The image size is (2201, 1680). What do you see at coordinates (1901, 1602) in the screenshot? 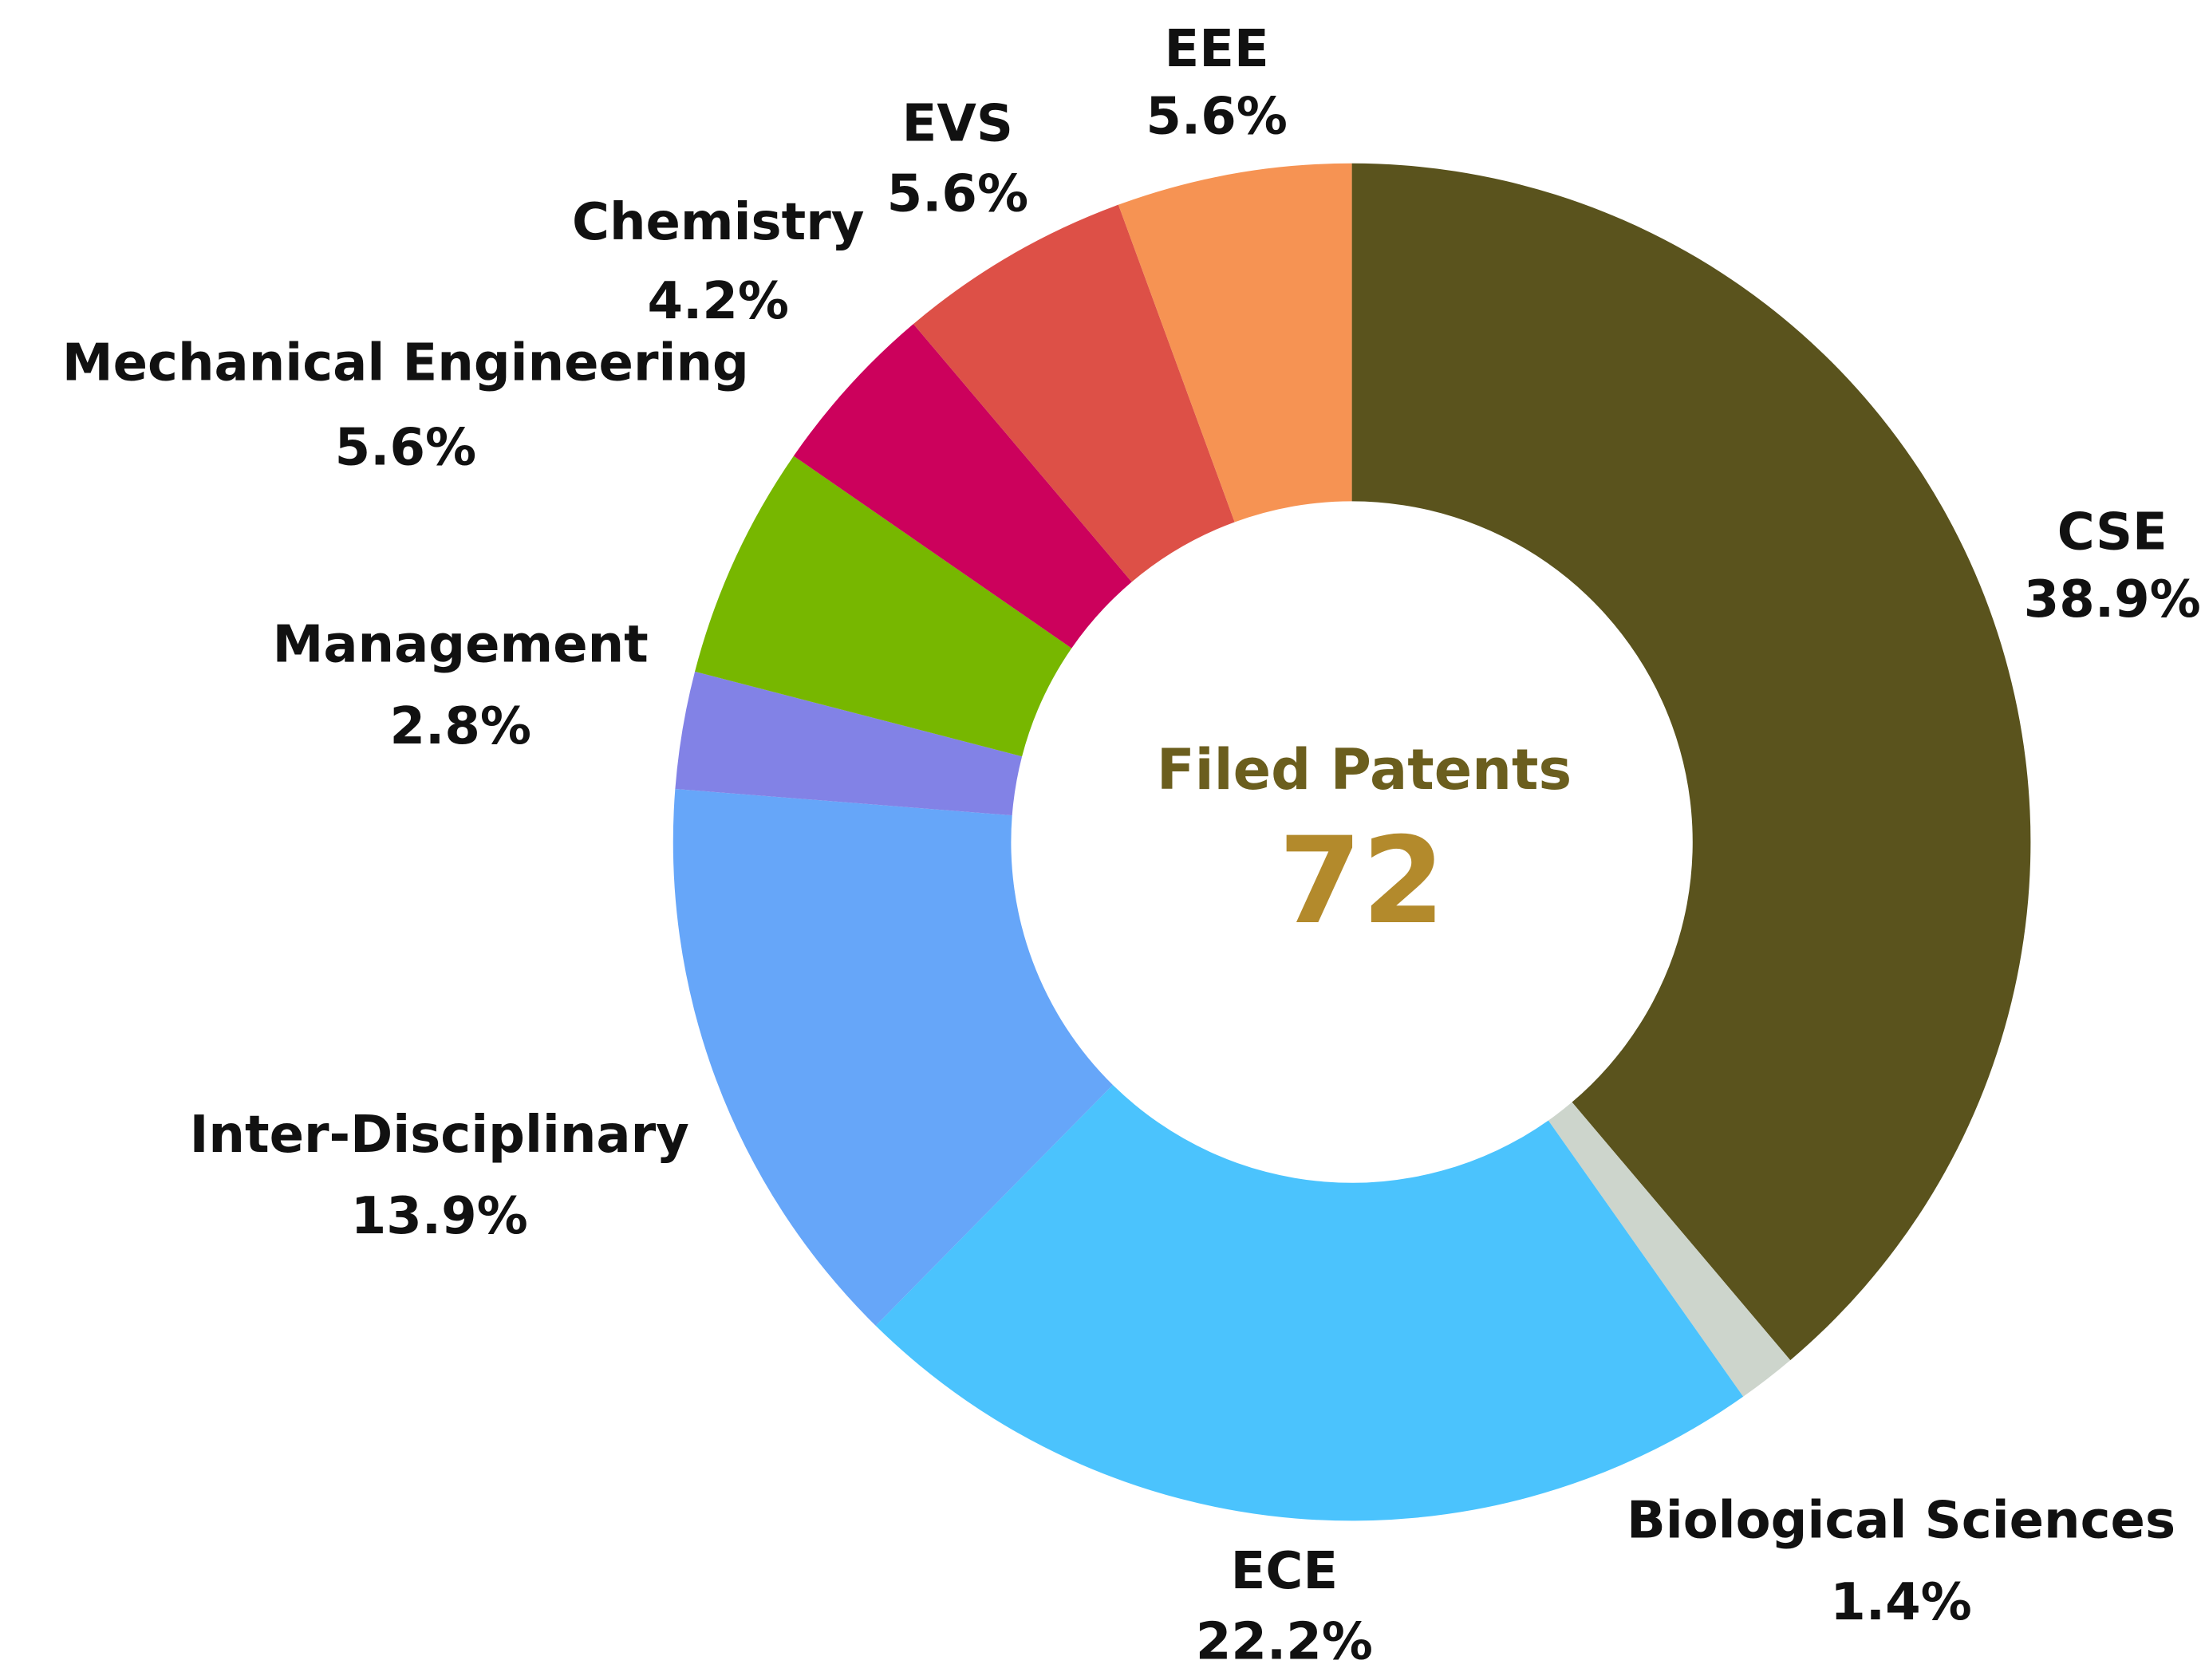
I see `slice-value-label: 1.4%` at bounding box center [1901, 1602].